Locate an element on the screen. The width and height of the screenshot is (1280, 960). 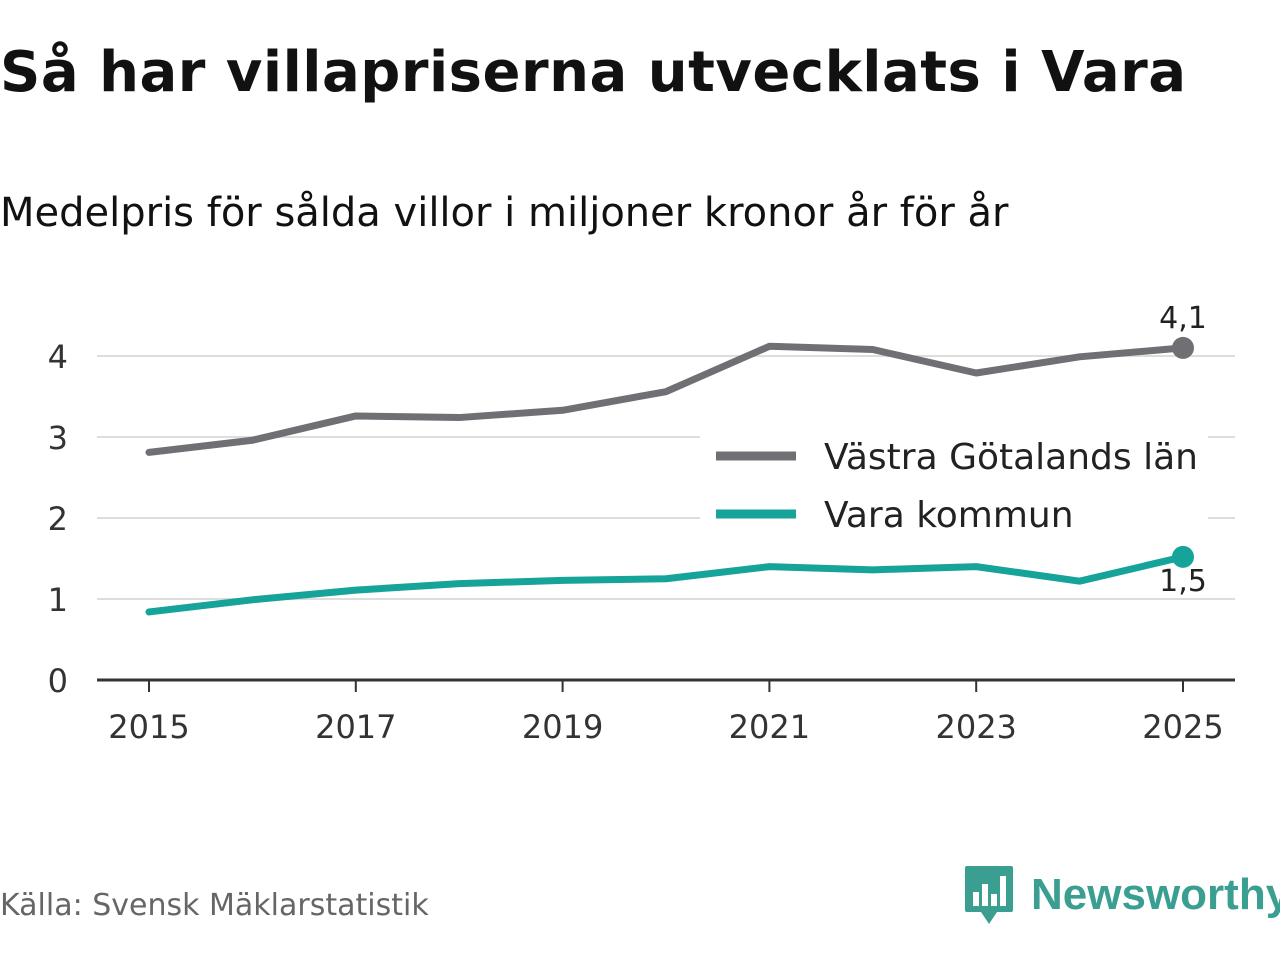
legend-background is located at coordinates (954, 486).